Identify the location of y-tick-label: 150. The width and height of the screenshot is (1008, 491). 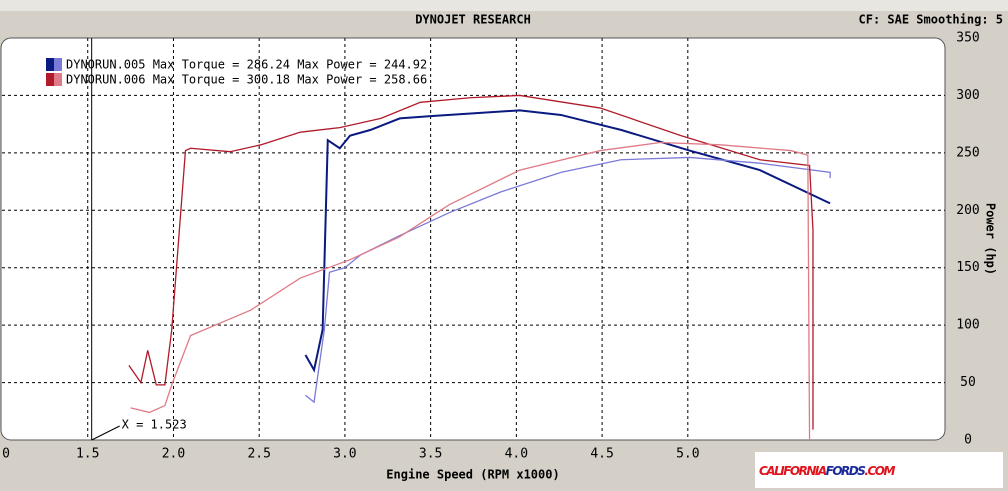
(967, 267).